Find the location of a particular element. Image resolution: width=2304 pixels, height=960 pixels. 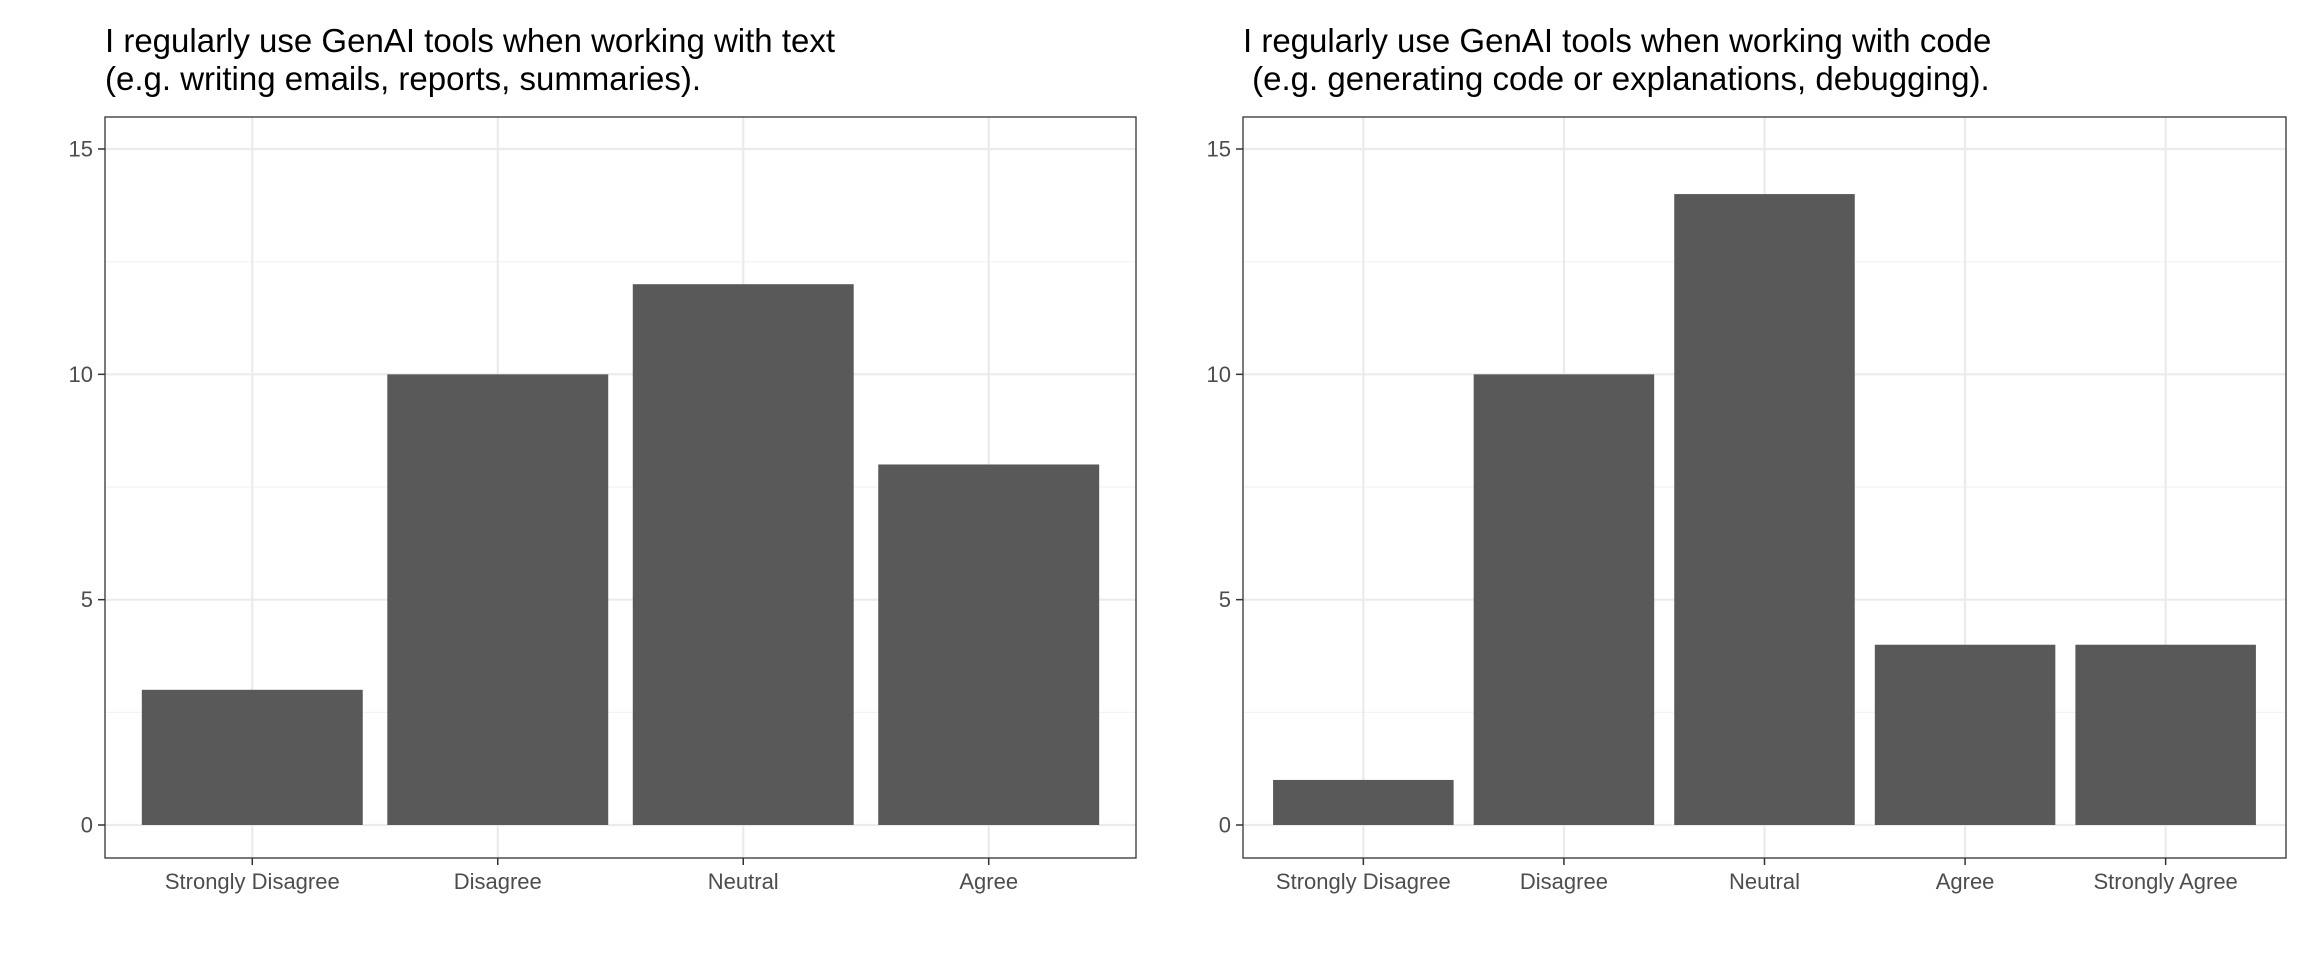

bar-strongly-agree is located at coordinates (2165, 734).